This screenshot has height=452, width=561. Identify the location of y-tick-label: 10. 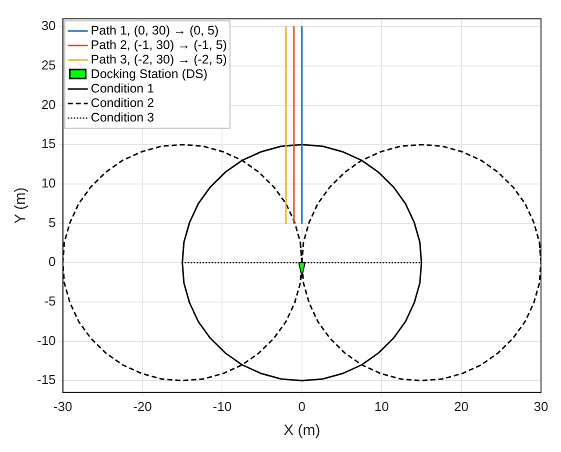
(48, 183).